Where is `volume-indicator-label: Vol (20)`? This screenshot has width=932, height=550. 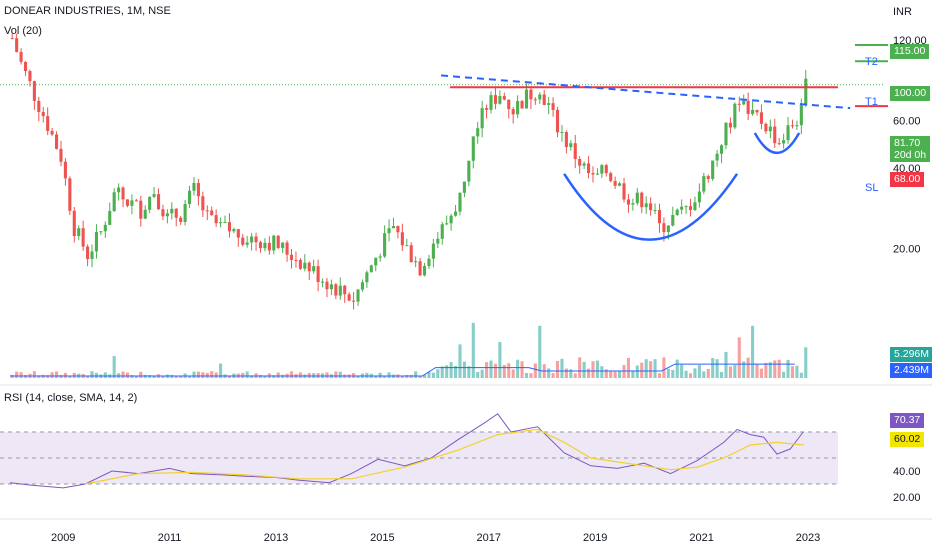
volume-indicator-label: Vol (20) is located at coordinates (23, 31).